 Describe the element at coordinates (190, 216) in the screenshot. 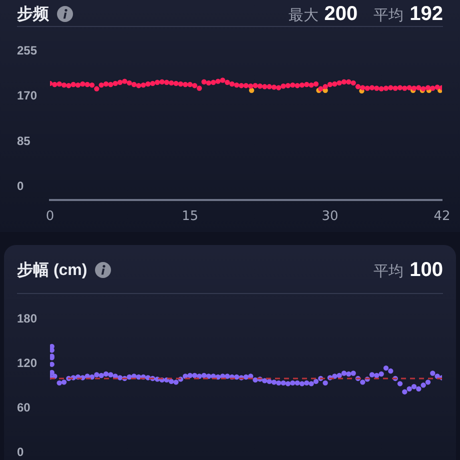

I see `x-tick-label: 15` at that location.